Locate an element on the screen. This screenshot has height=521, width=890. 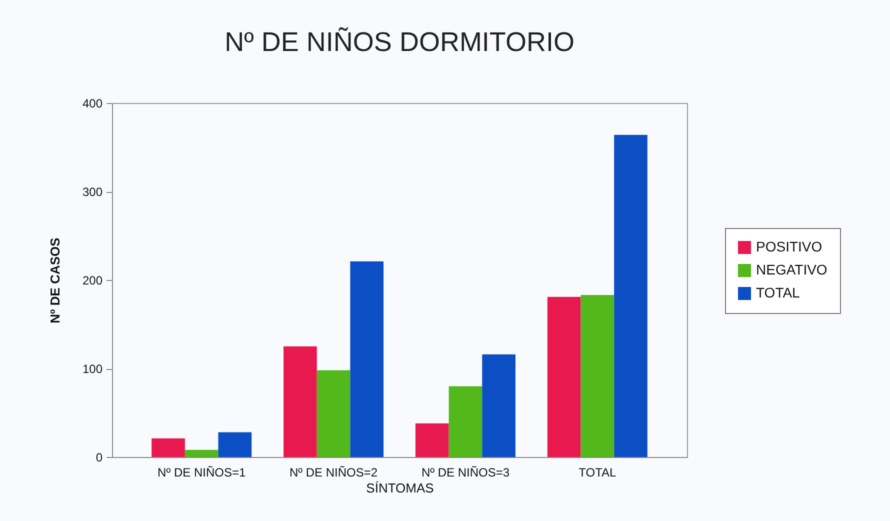
y-tick-label: 300 is located at coordinates (92, 192).